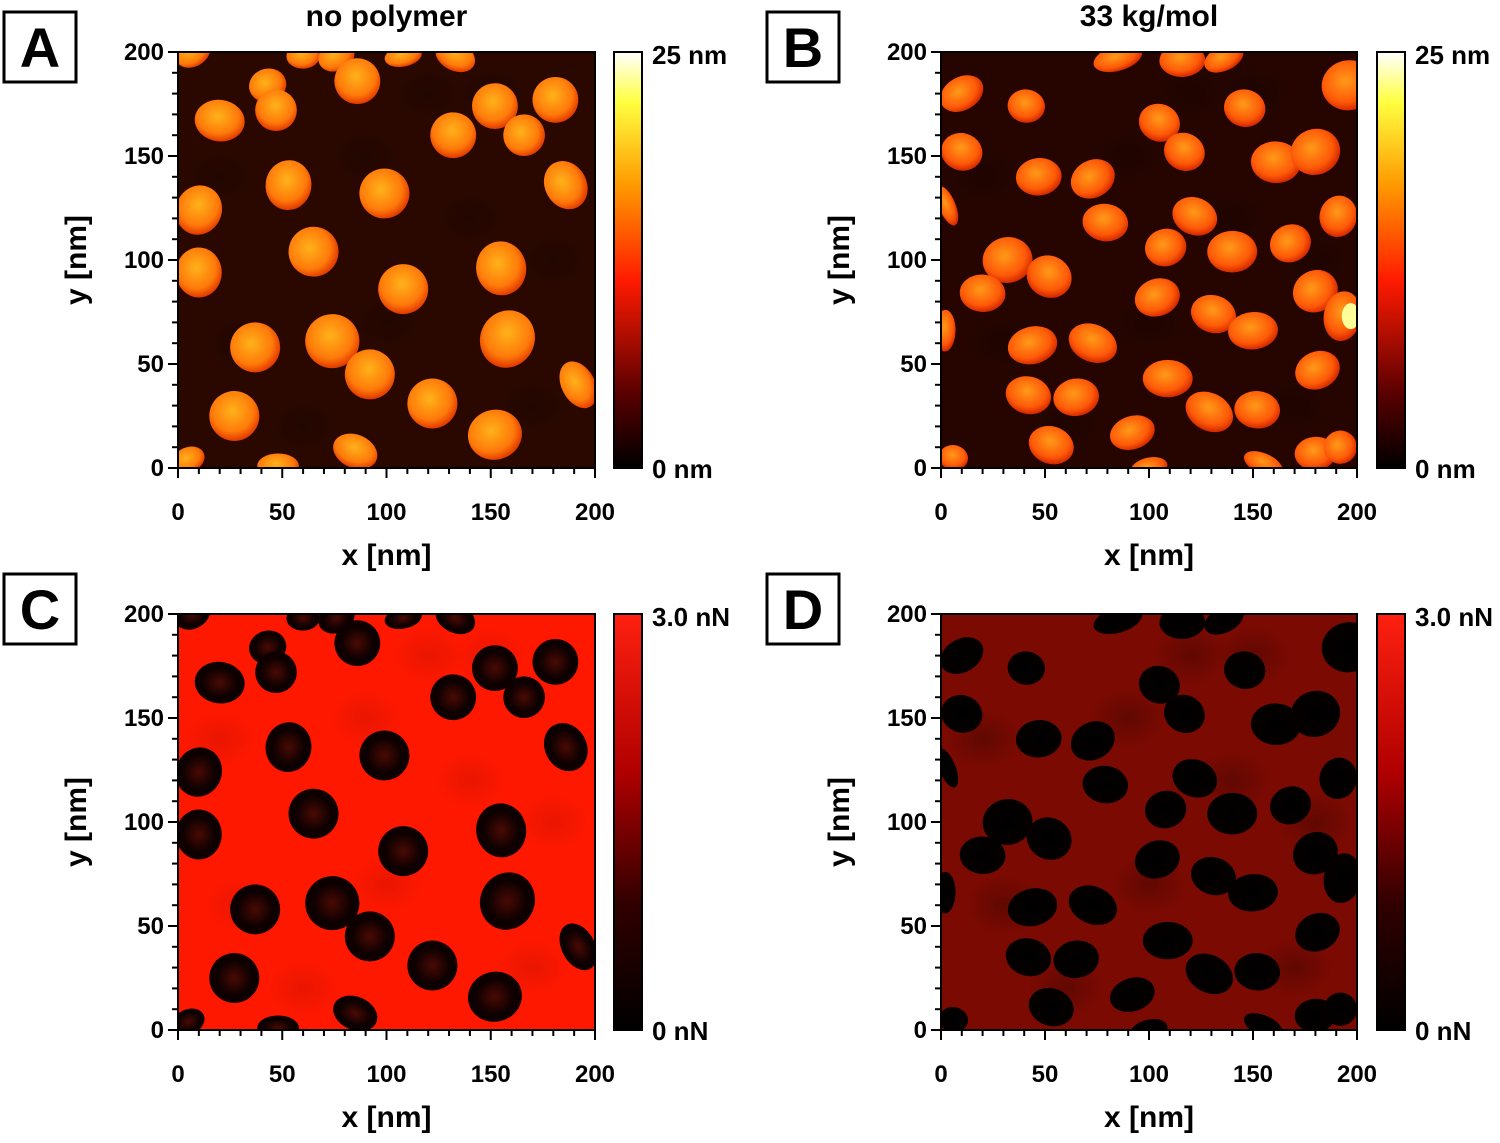 This screenshot has width=1500, height=1143. What do you see at coordinates (1149, 16) in the screenshot?
I see `panel-title: 33 kg/mol` at bounding box center [1149, 16].